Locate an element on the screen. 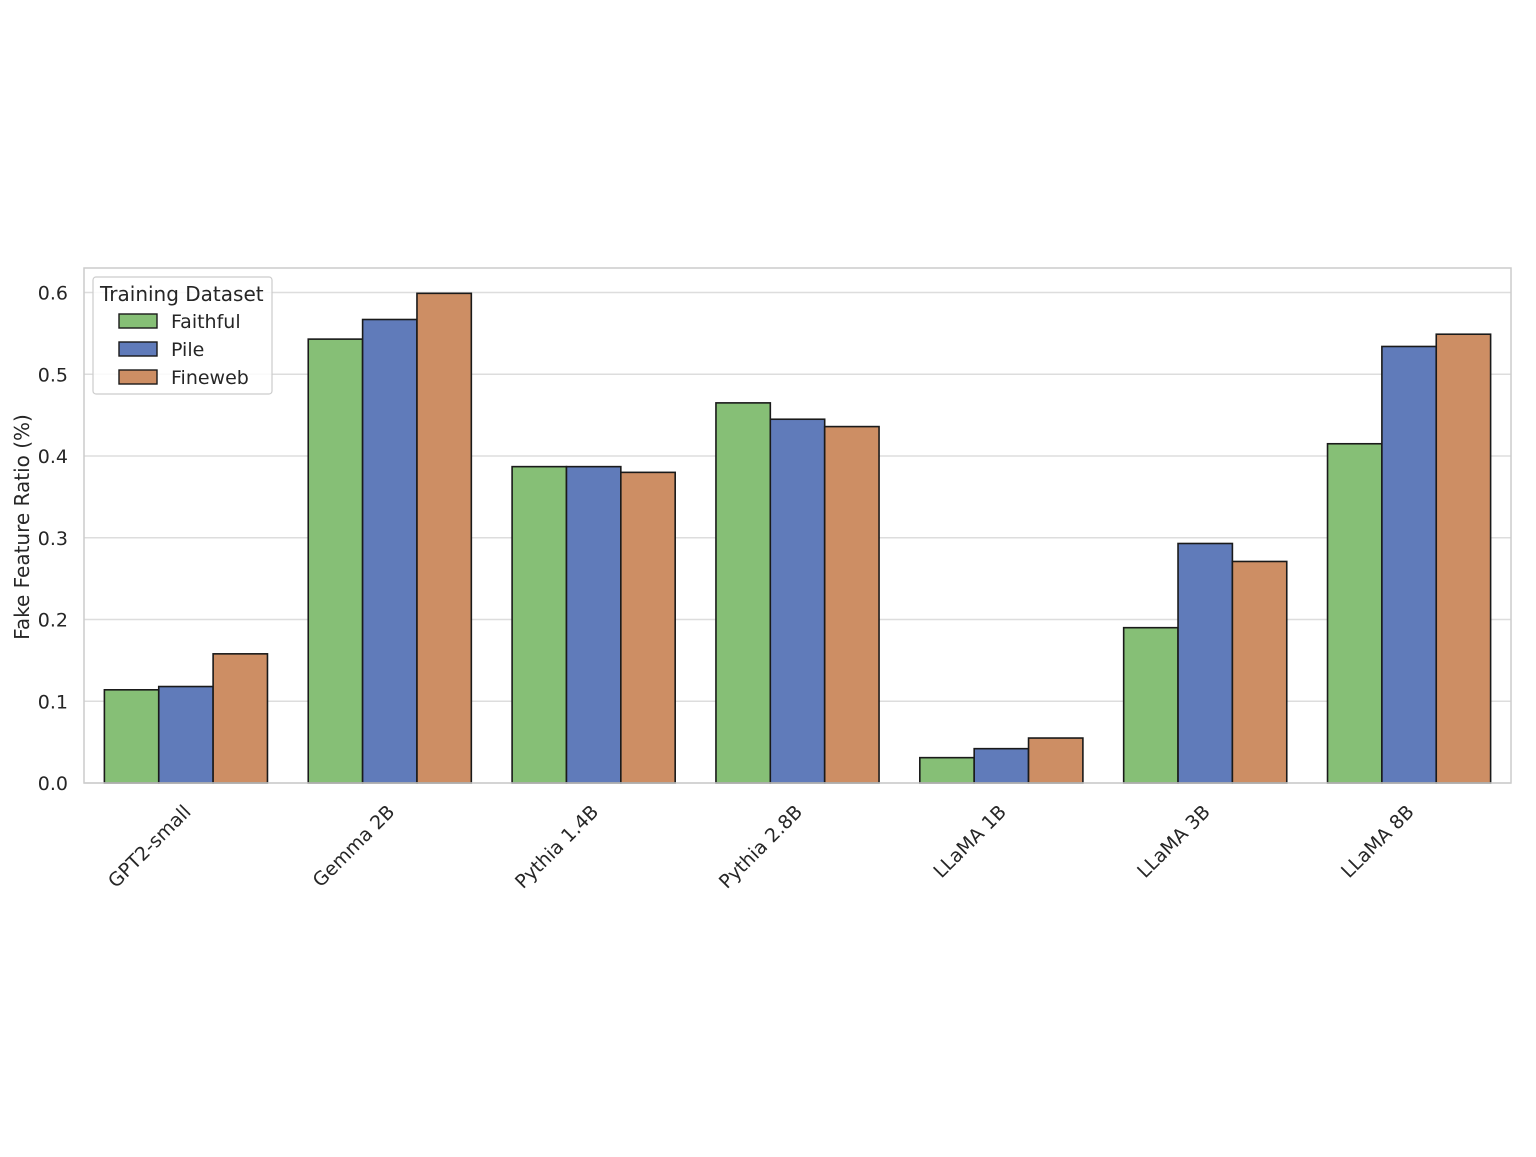 This screenshot has height=1157, width=1536. legend-swatch-pile is located at coordinates (138, 349).